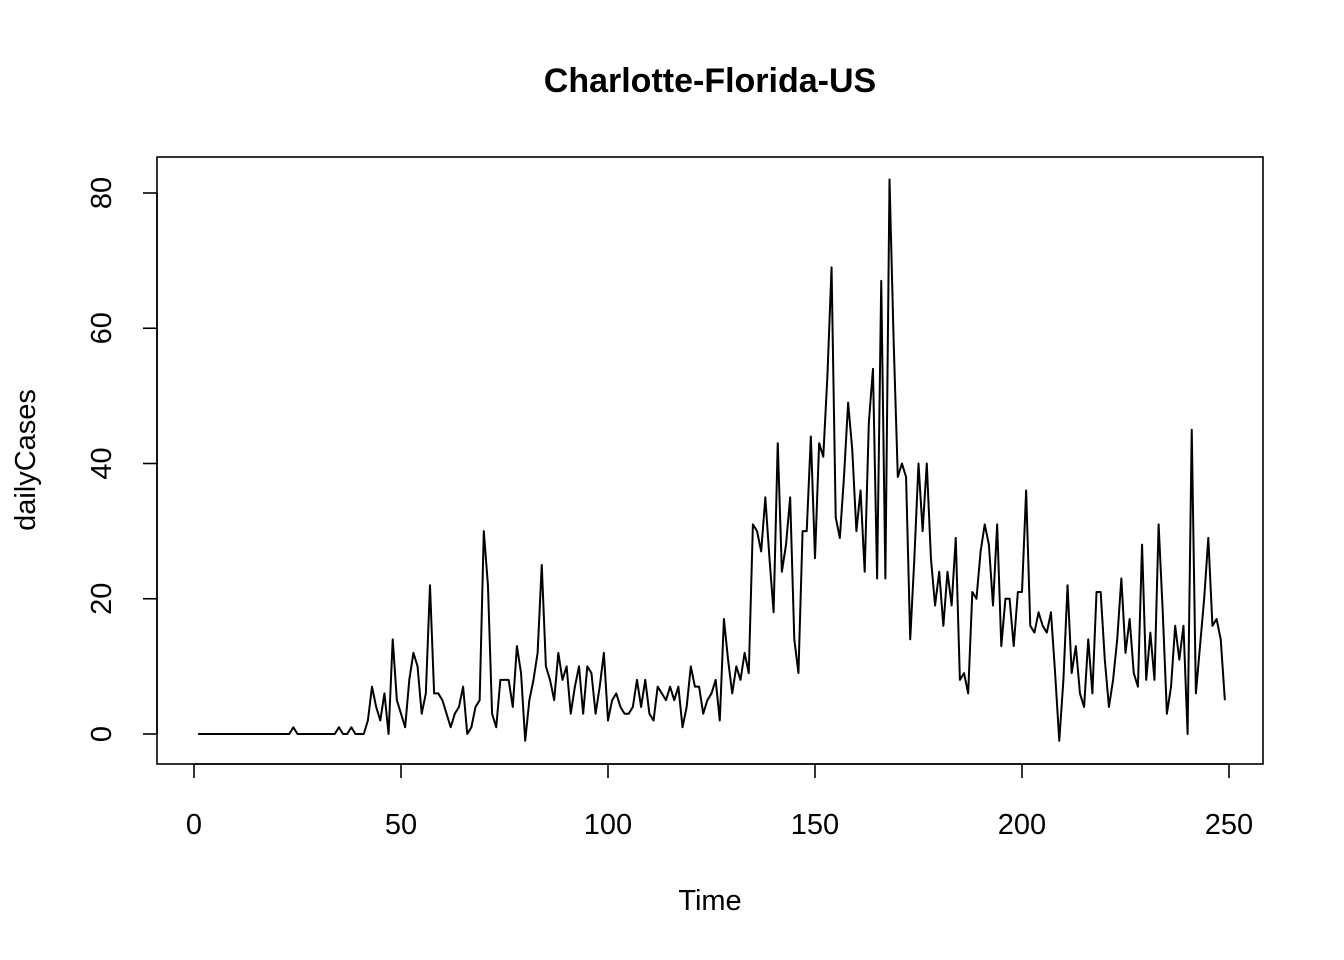 The height and width of the screenshot is (960, 1344). What do you see at coordinates (709, 901) in the screenshot?
I see `x-axis-label: Time` at bounding box center [709, 901].